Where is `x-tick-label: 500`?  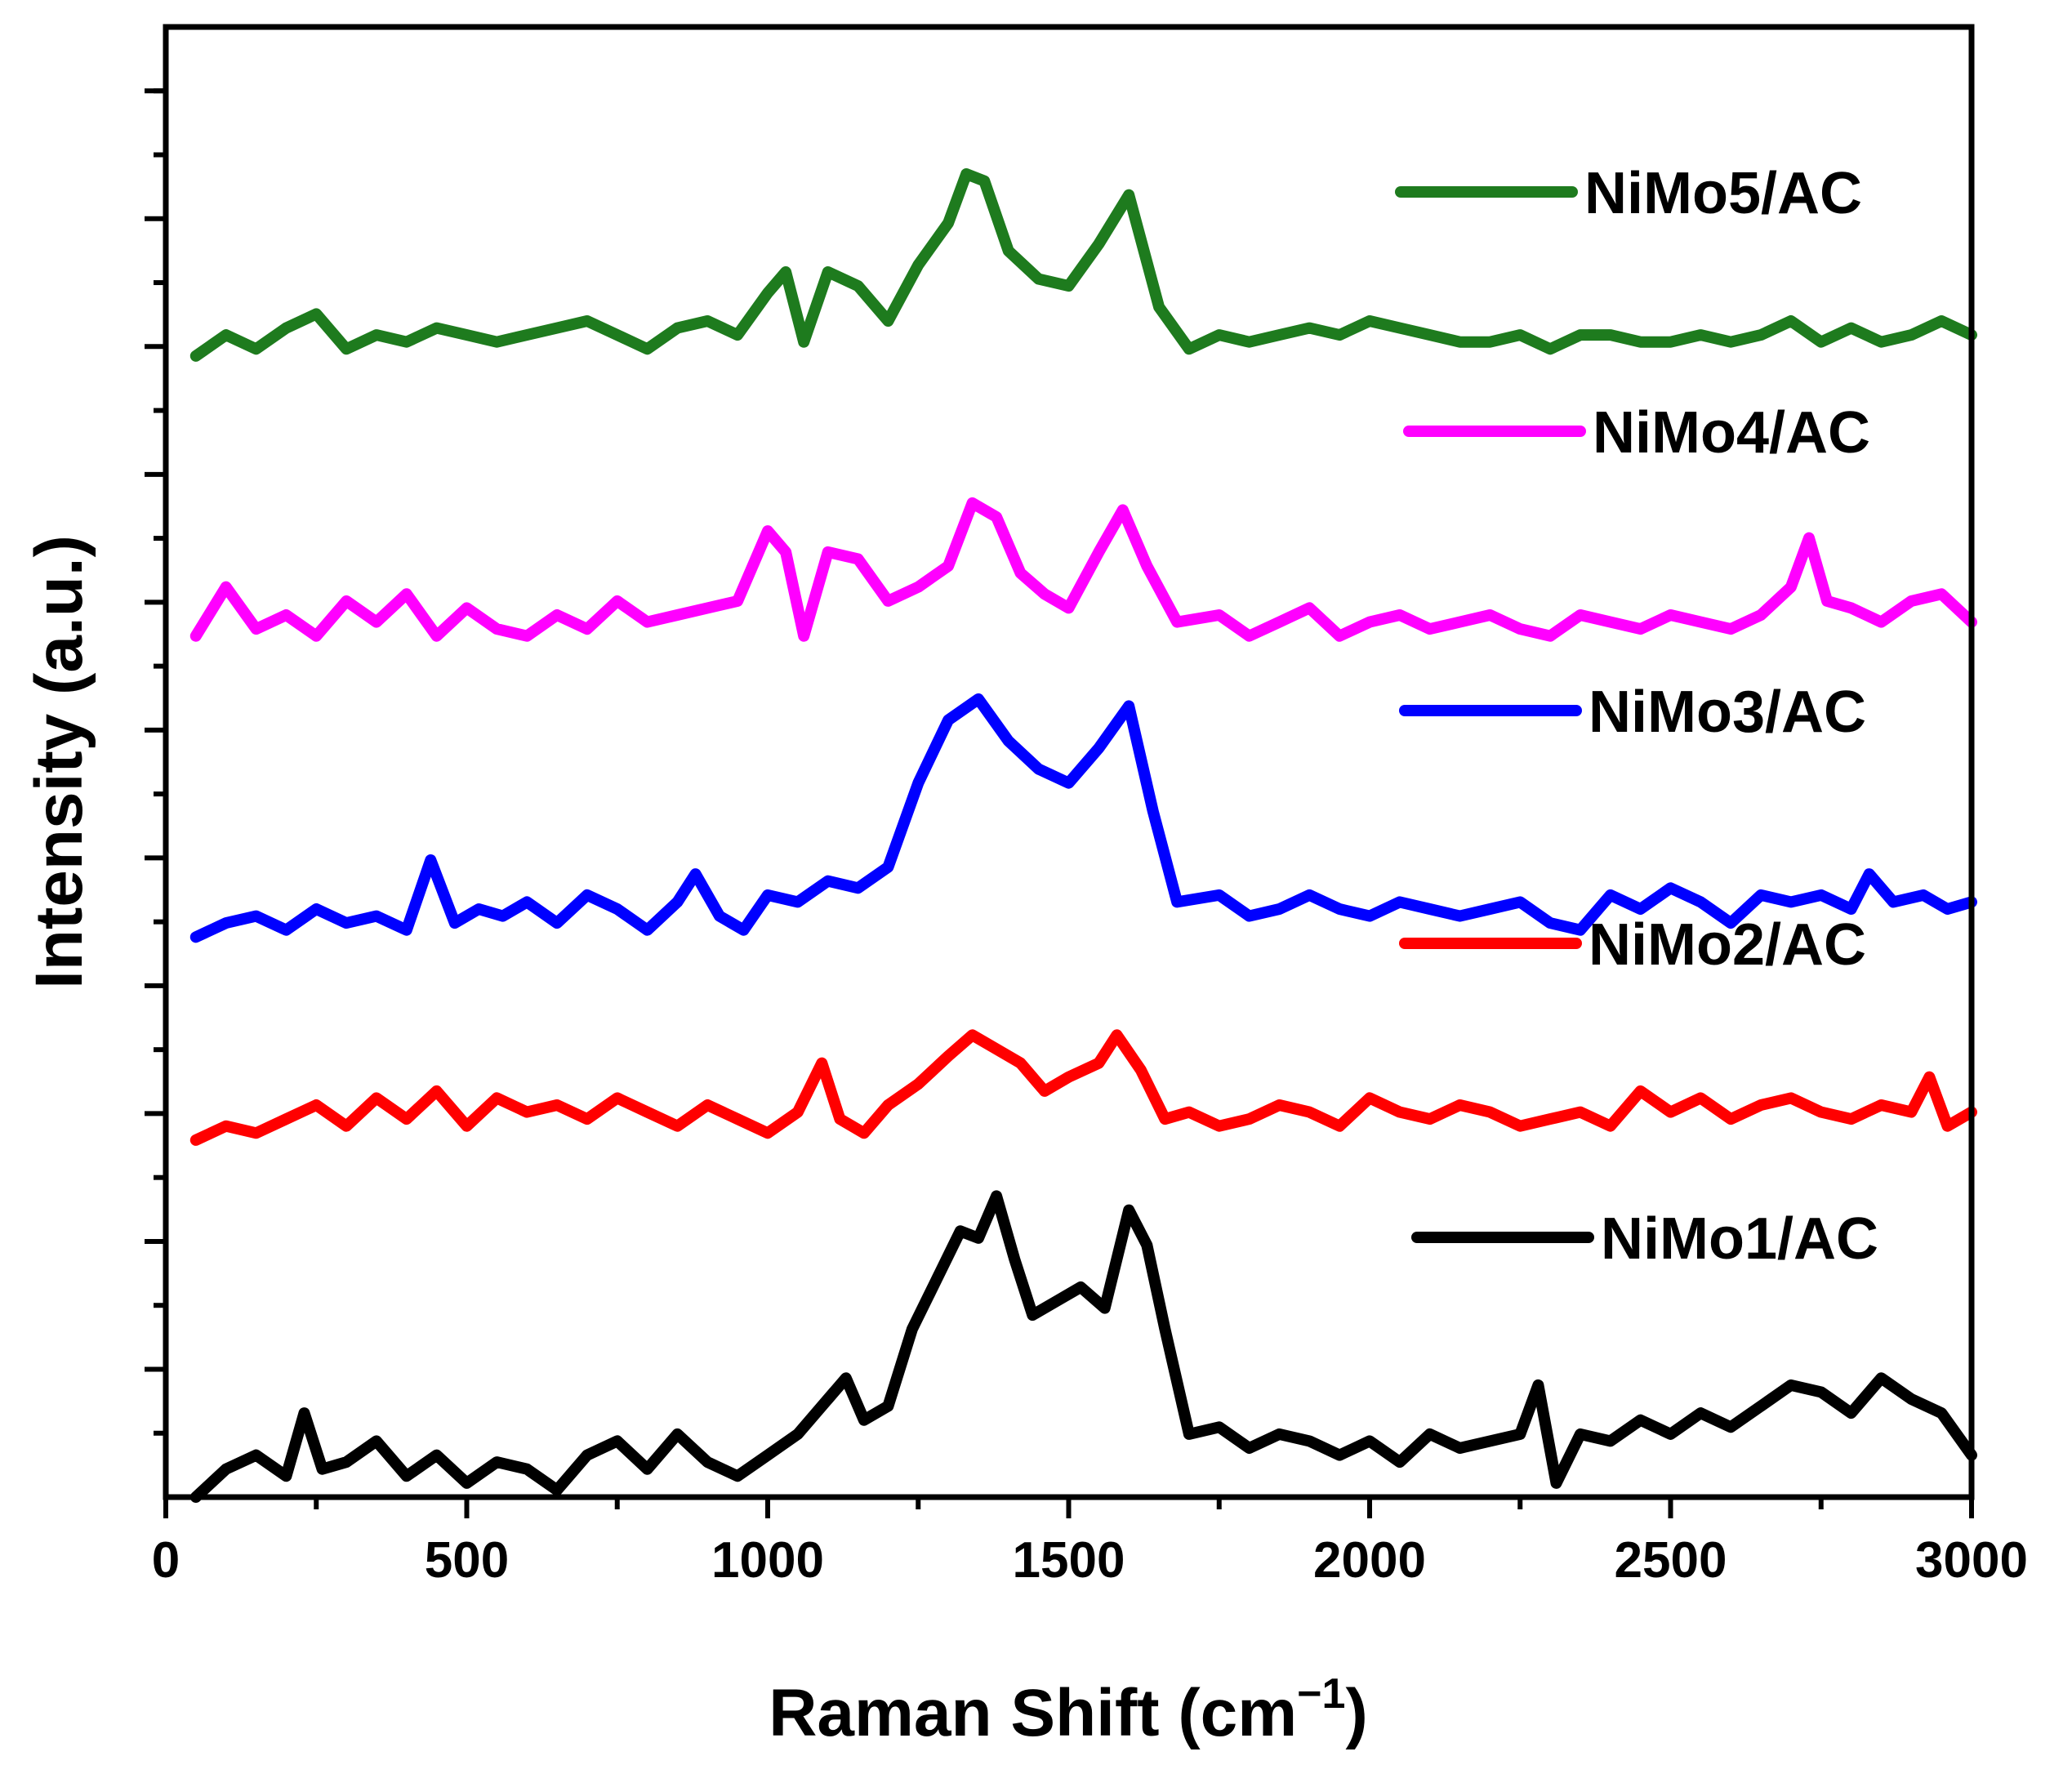
x-tick-label: 500 is located at coordinates (467, 1560).